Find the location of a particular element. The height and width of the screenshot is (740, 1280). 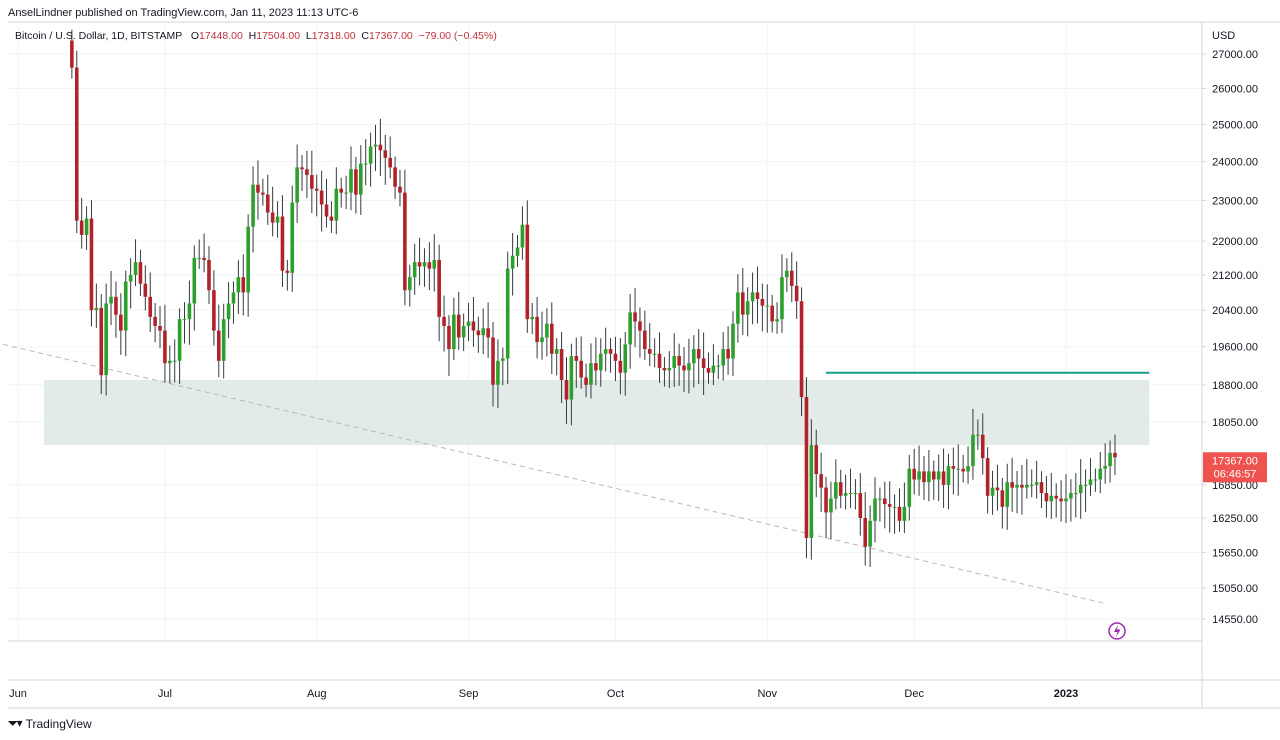

currency-label: USD is located at coordinates (1223, 36).